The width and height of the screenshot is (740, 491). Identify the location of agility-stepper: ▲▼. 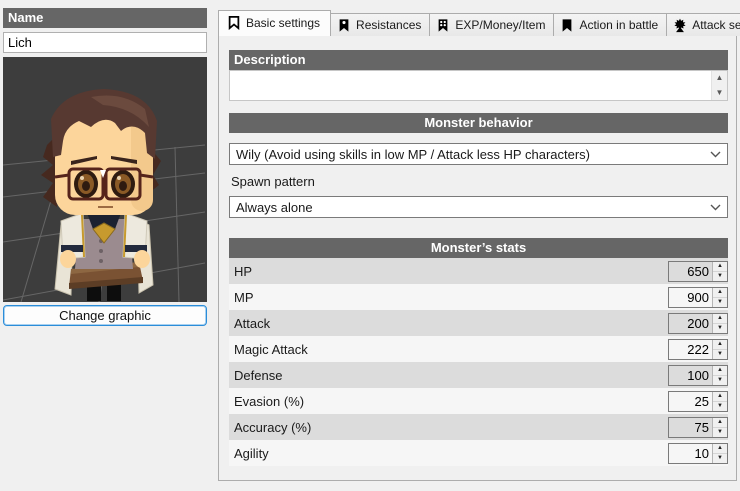
(698, 453).